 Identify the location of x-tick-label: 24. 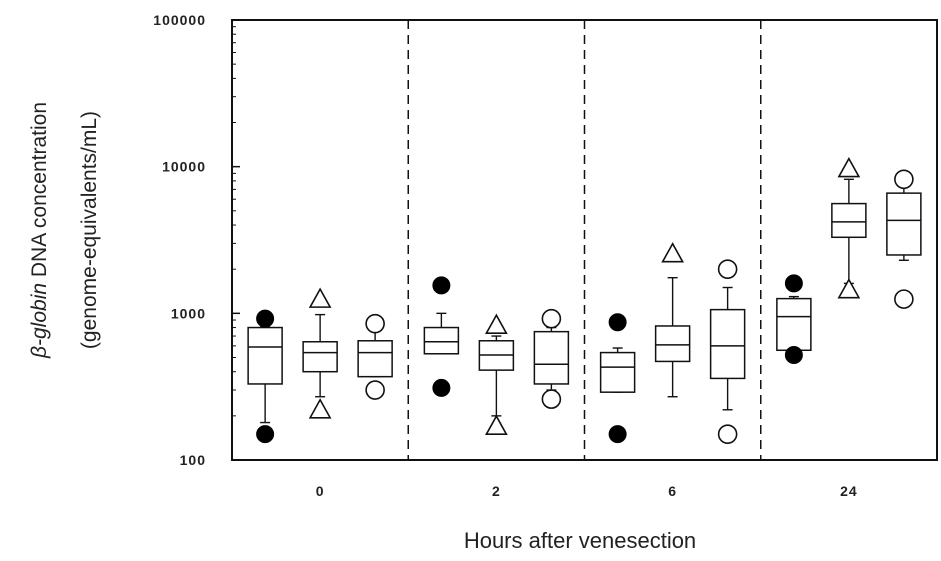
(849, 491).